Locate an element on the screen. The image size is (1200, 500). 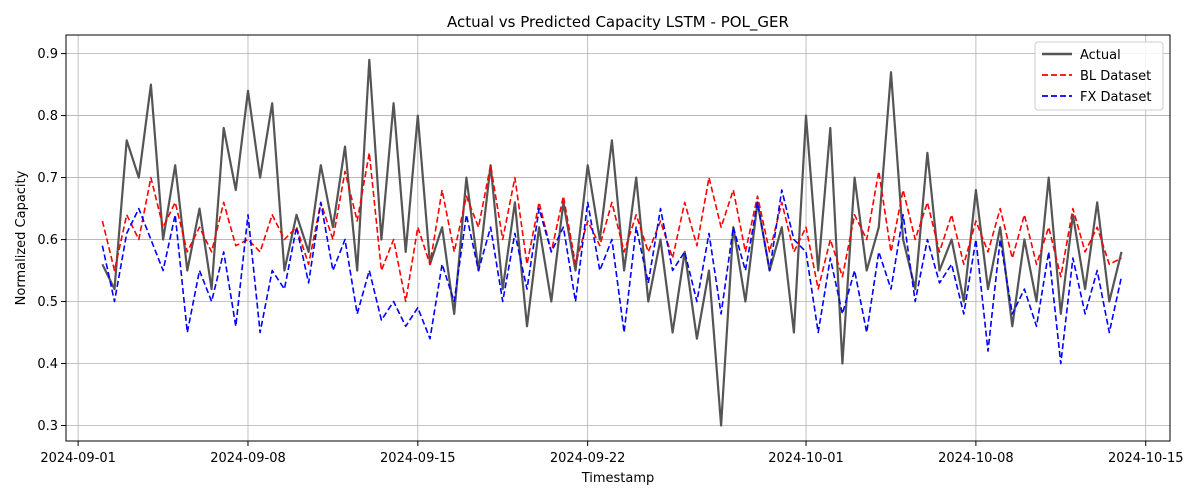
legend-label-bl-dataset: BL Dataset is located at coordinates (1115, 76).